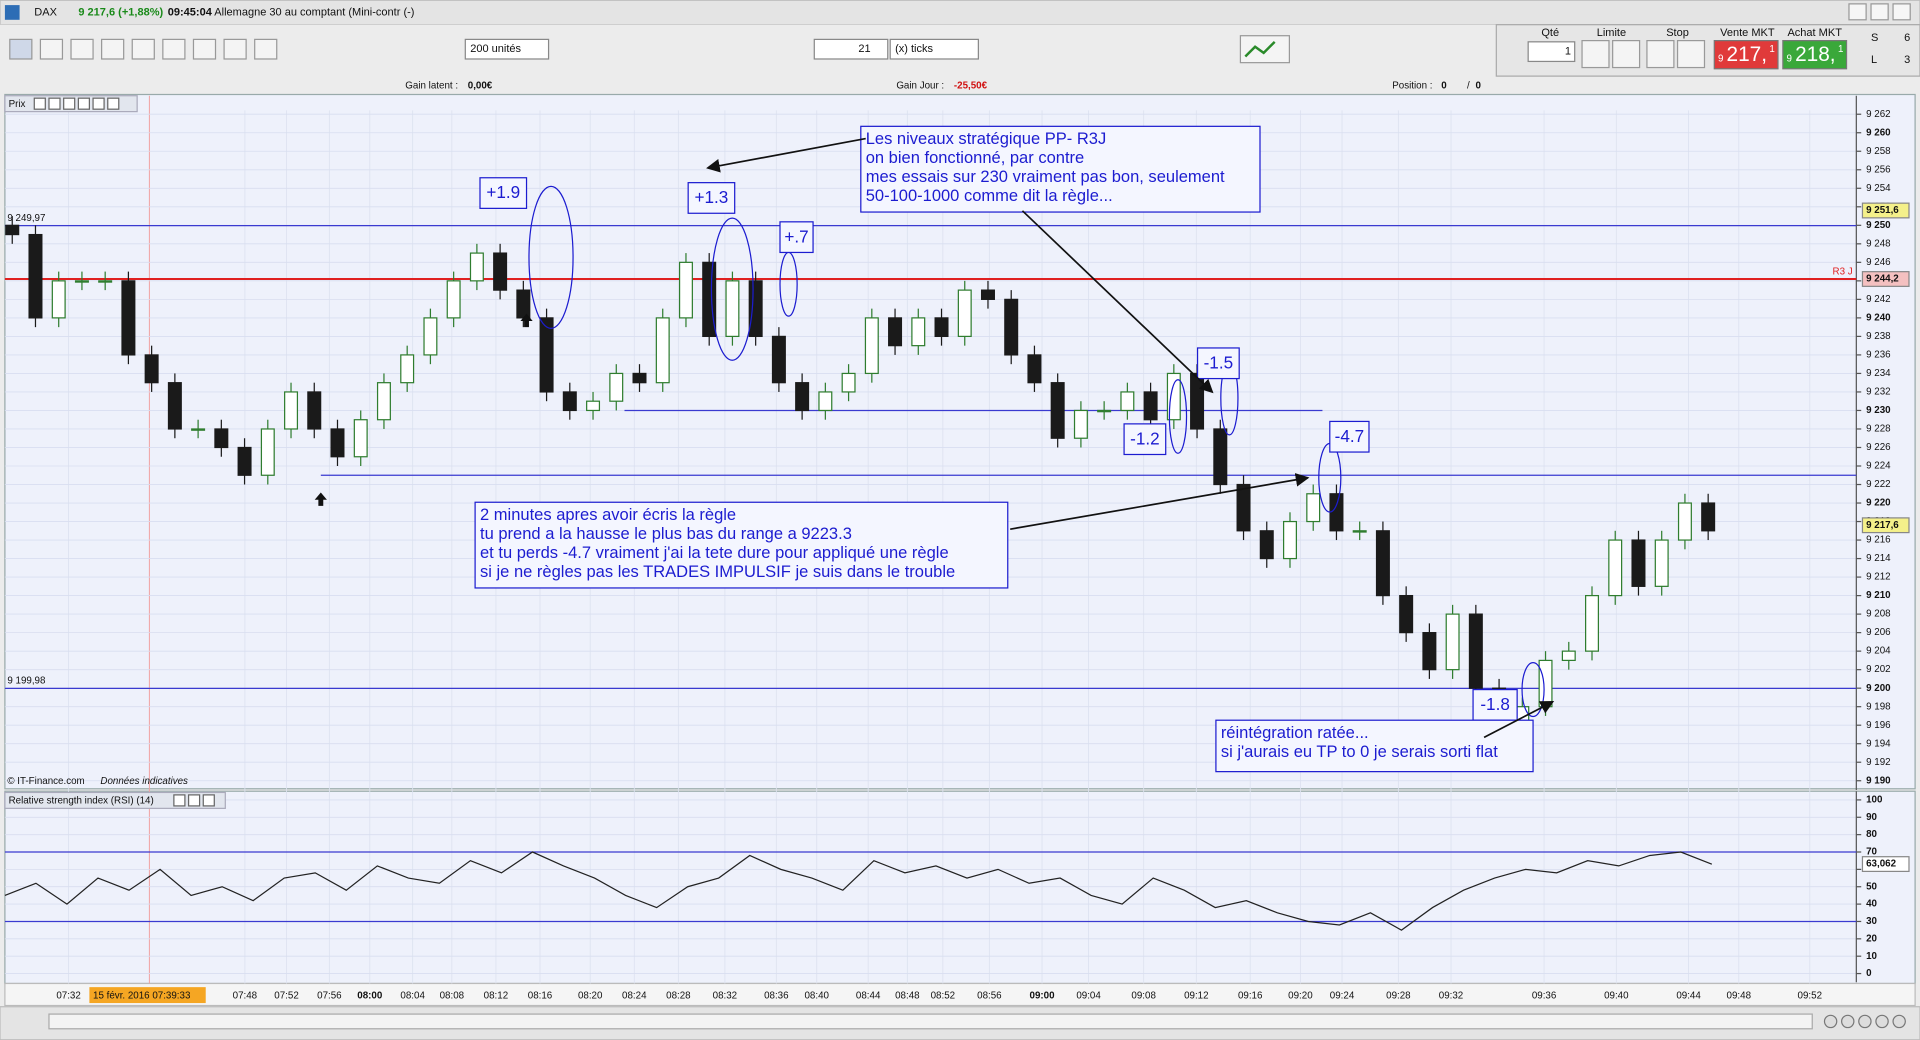 Image resolution: width=1920 pixels, height=1040 pixels. What do you see at coordinates (725, 995) in the screenshot?
I see `x-tick-label: 08:32` at bounding box center [725, 995].